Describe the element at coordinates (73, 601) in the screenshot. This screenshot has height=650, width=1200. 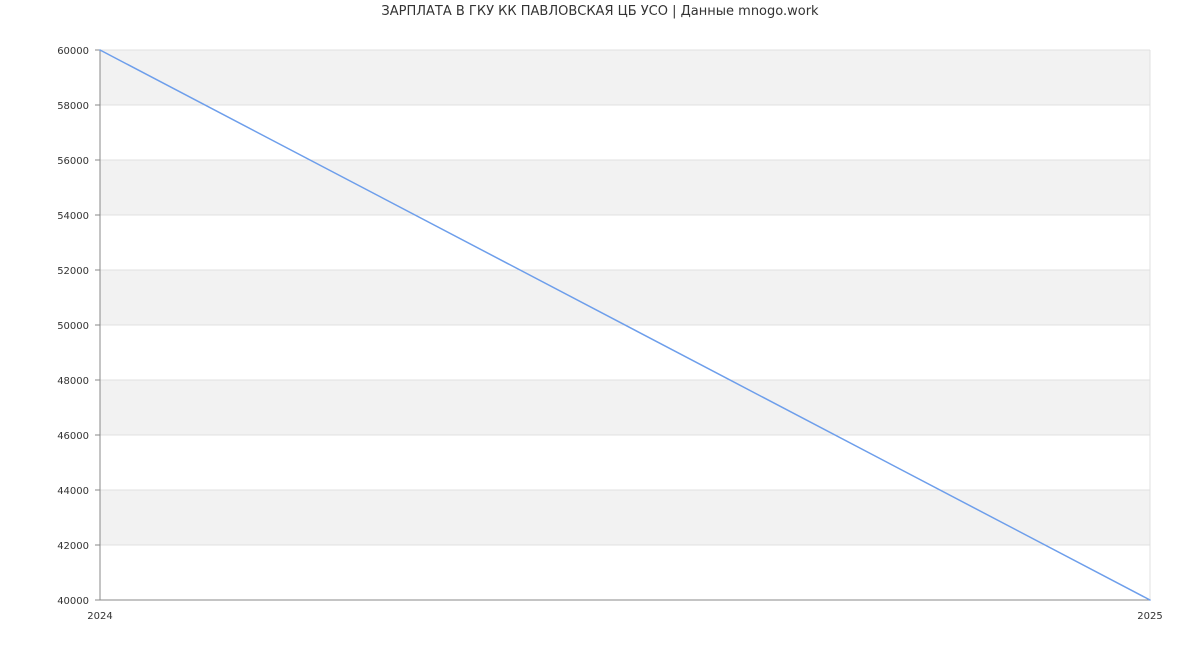
I see `y-tick-label: 40000` at that location.